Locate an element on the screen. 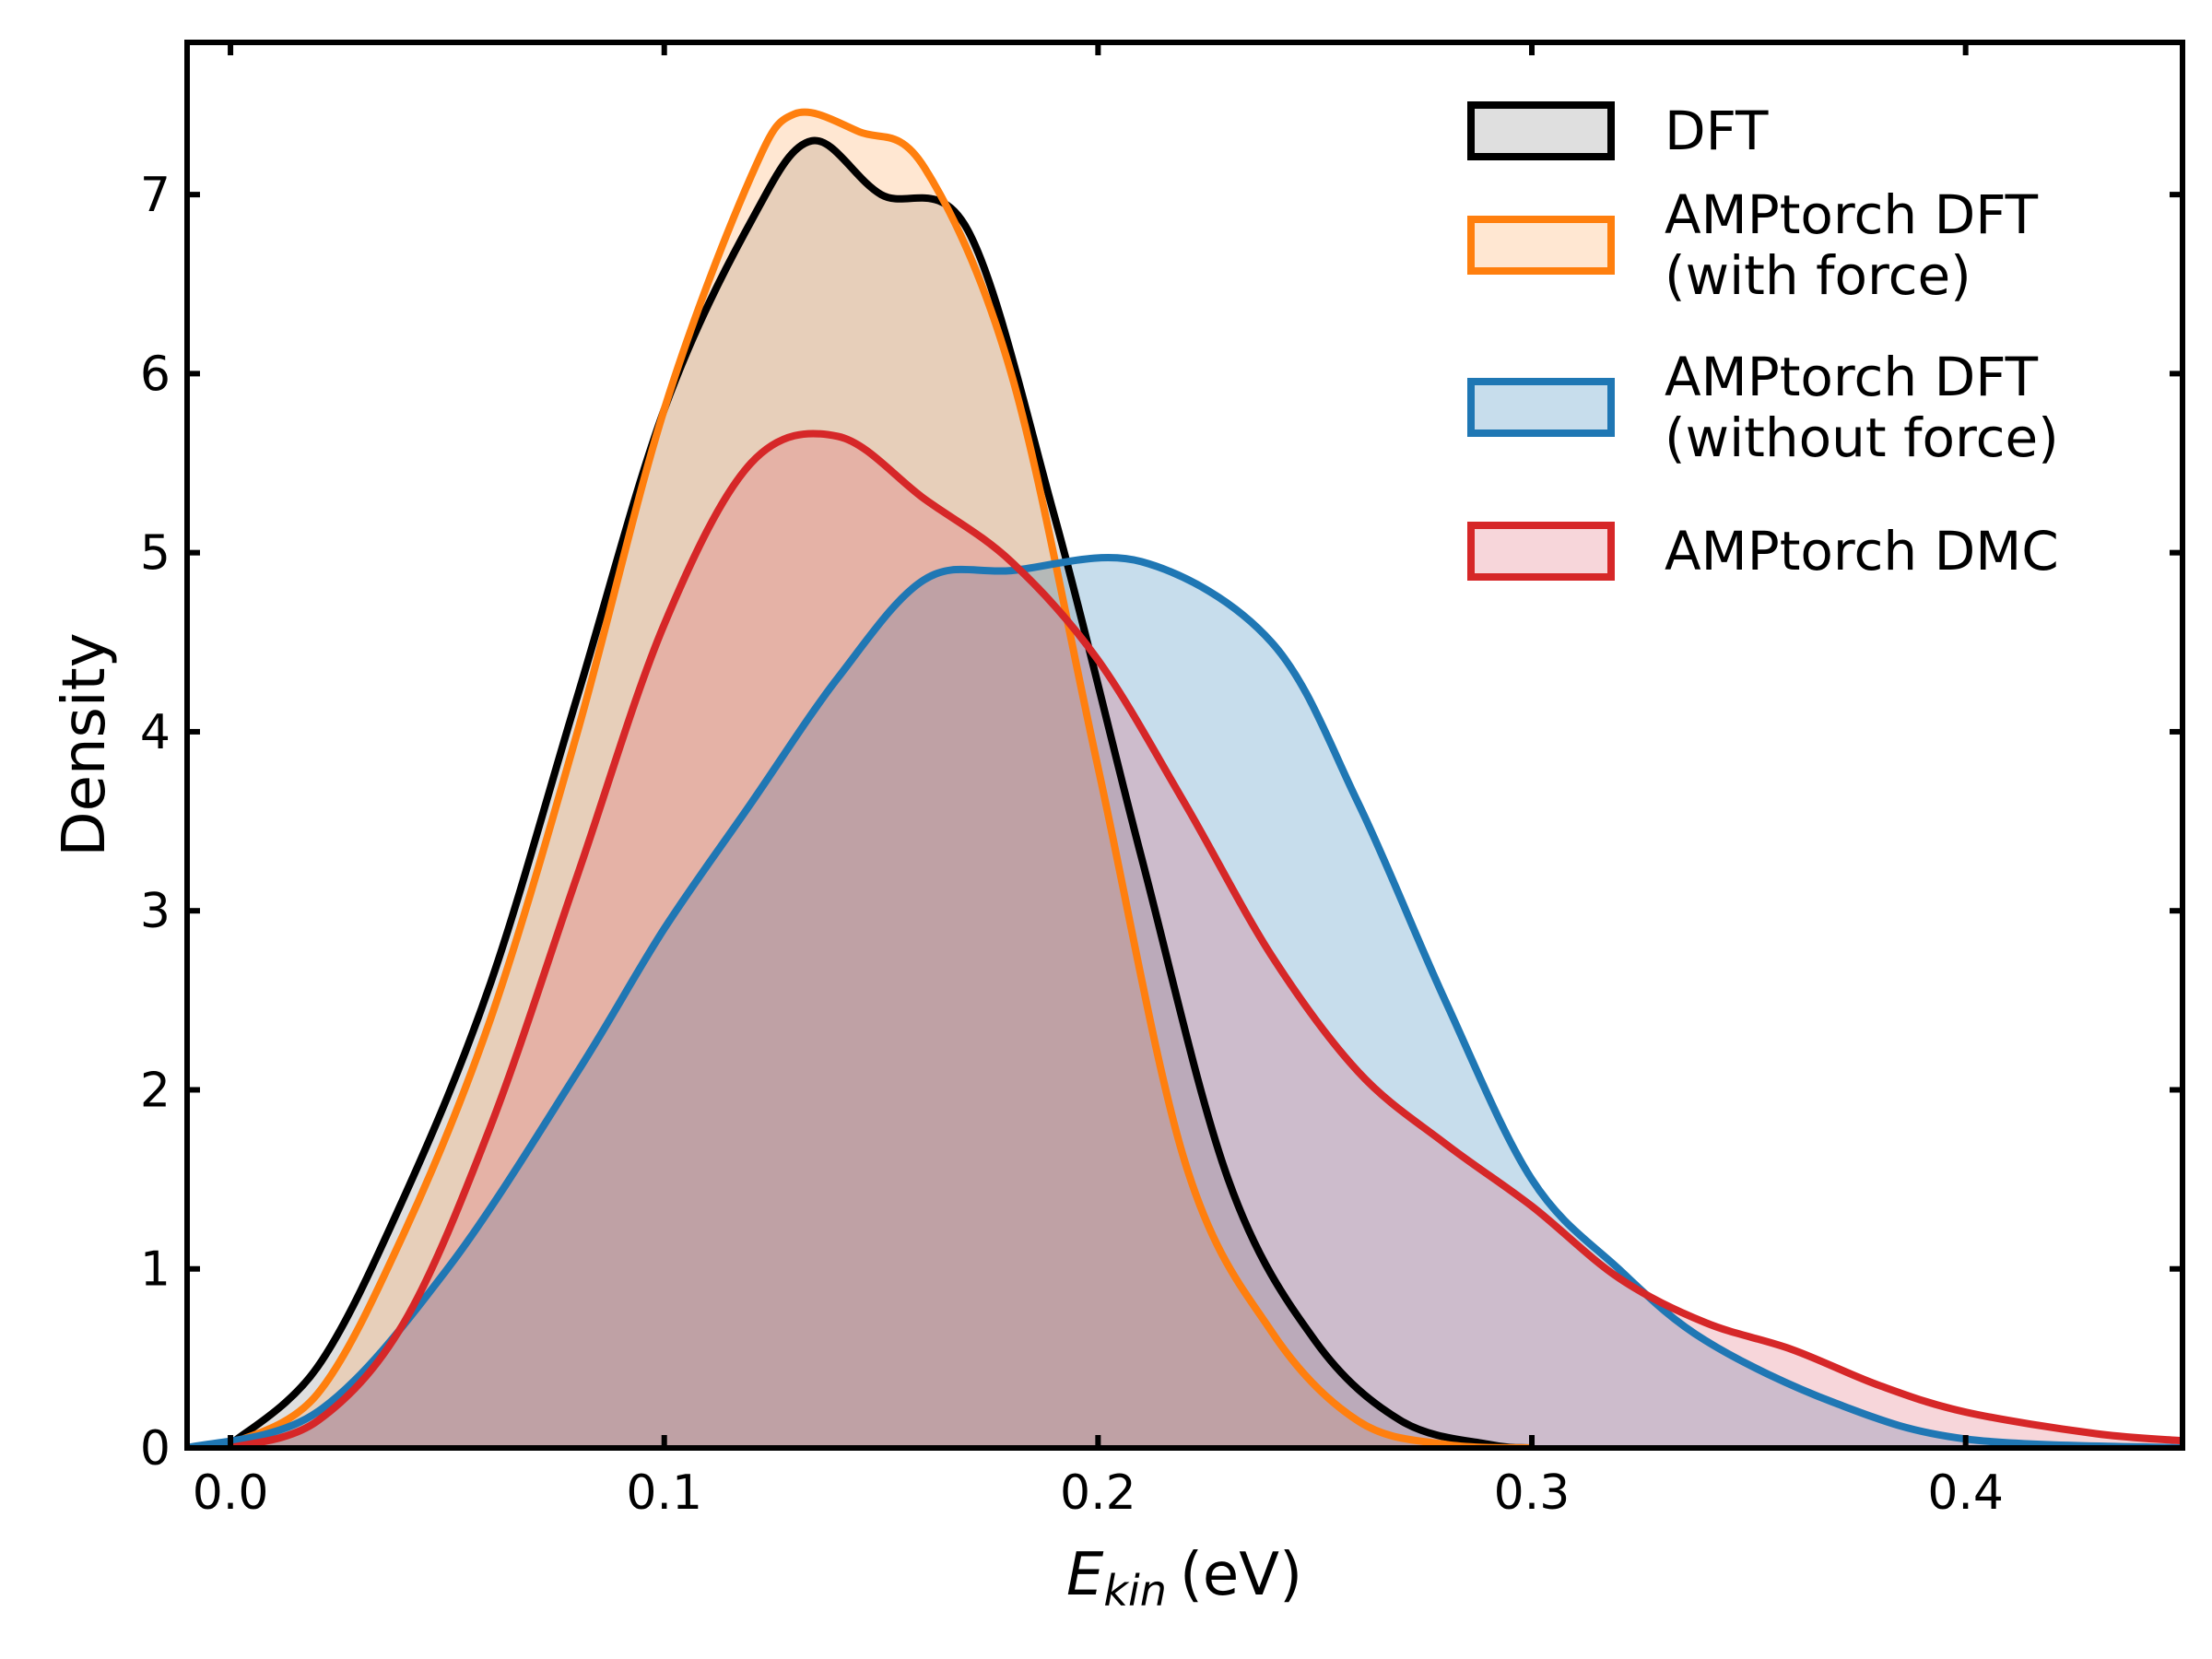 The height and width of the screenshot is (1659, 2212). x-tick-label: 0.3 is located at coordinates (1532, 1493).